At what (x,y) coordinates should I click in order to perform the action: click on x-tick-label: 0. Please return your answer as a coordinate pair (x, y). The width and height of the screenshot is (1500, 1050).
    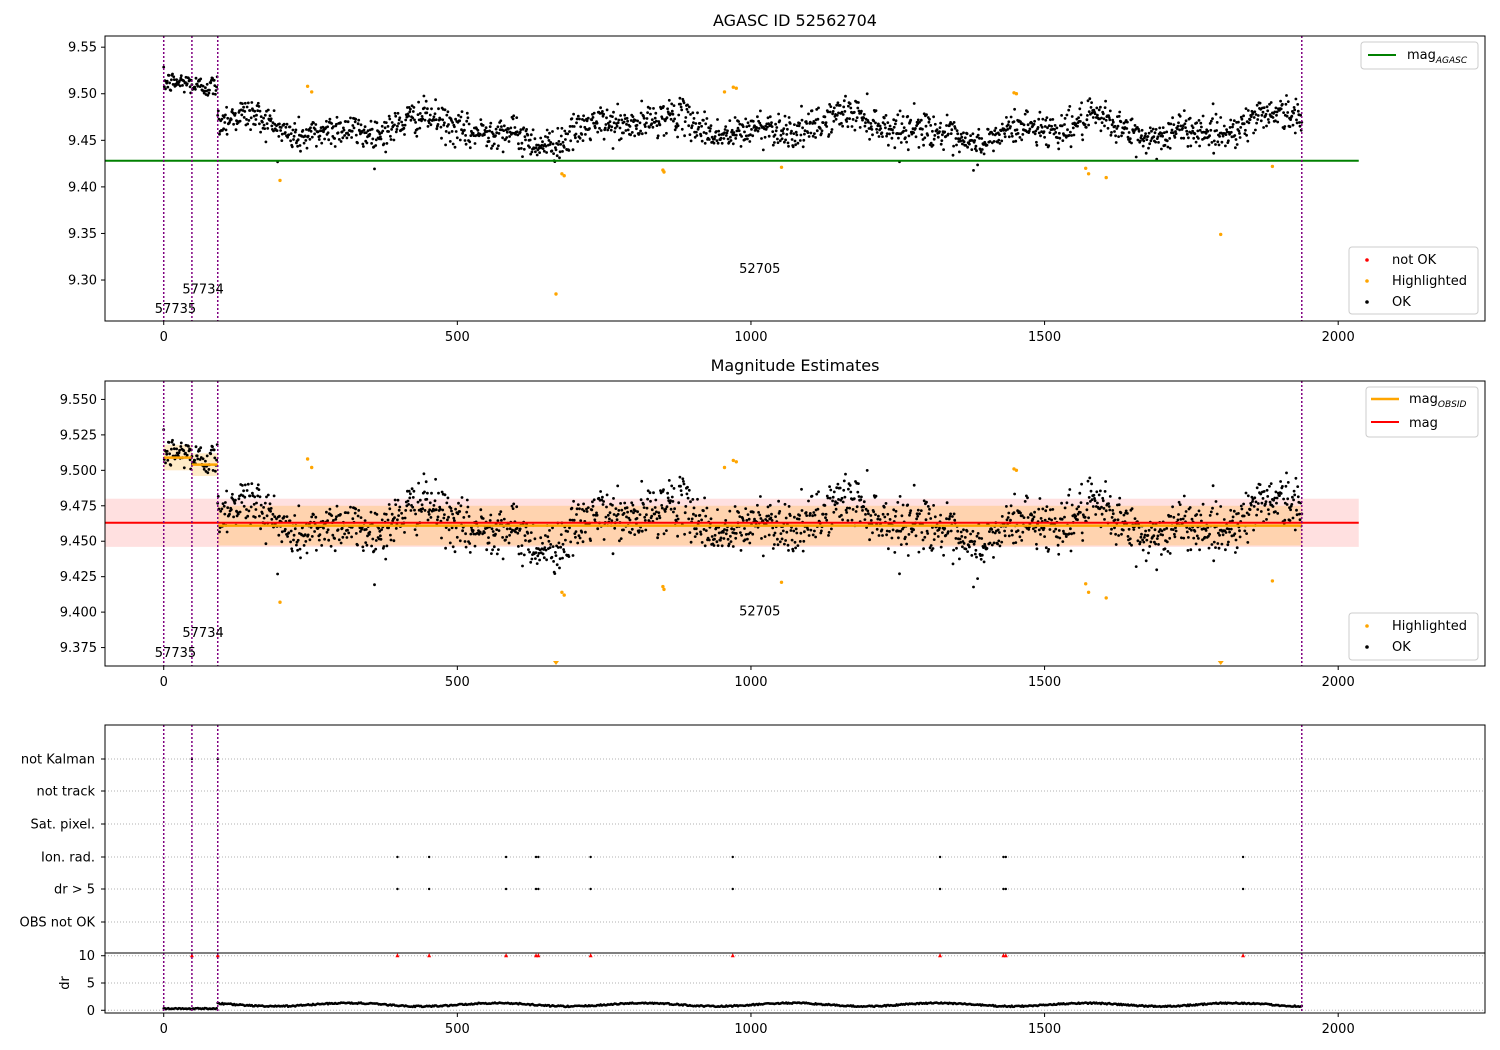
    Looking at the image, I should click on (164, 337).